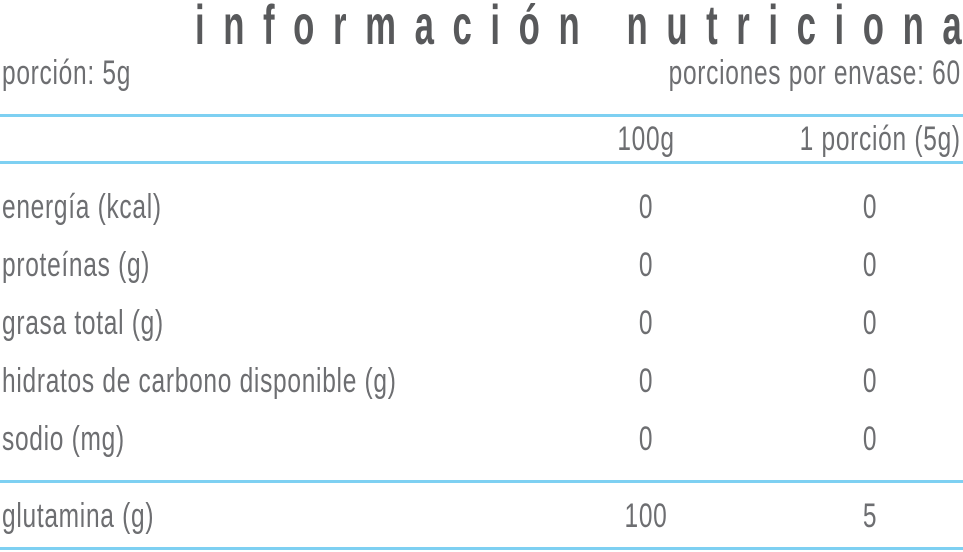  I want to click on nutrient-label: energía (kcal), so click(82, 207).